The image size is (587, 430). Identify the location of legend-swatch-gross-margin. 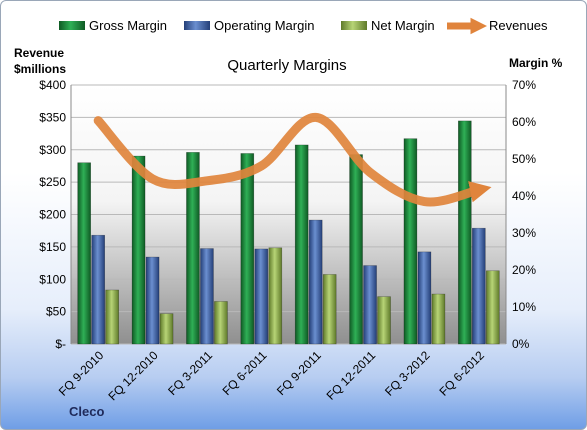
(72, 25).